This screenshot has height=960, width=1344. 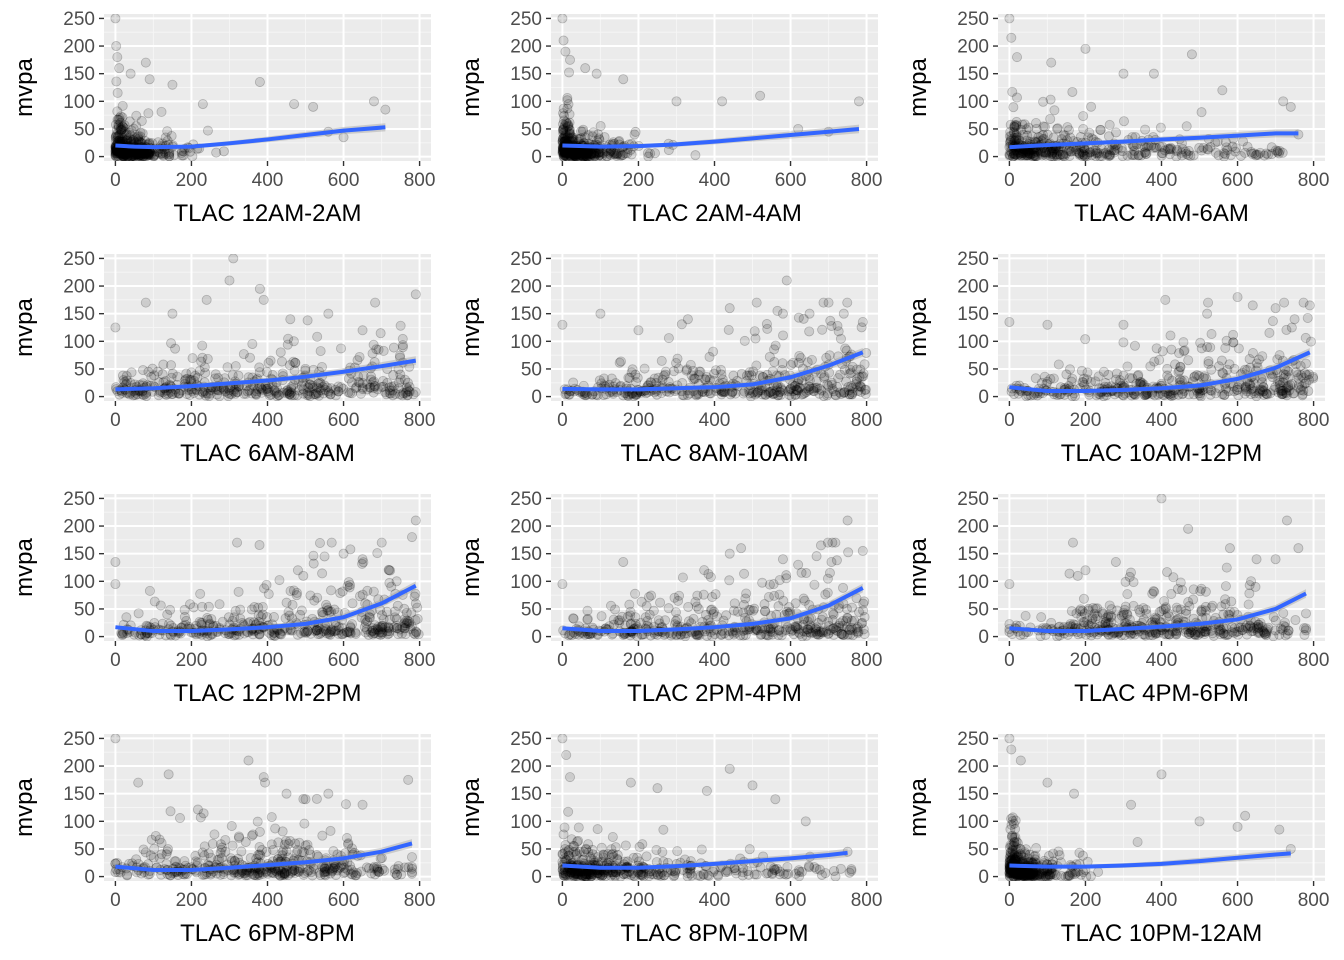 I want to click on x-tick-label: 0, so click(x=1009, y=420).